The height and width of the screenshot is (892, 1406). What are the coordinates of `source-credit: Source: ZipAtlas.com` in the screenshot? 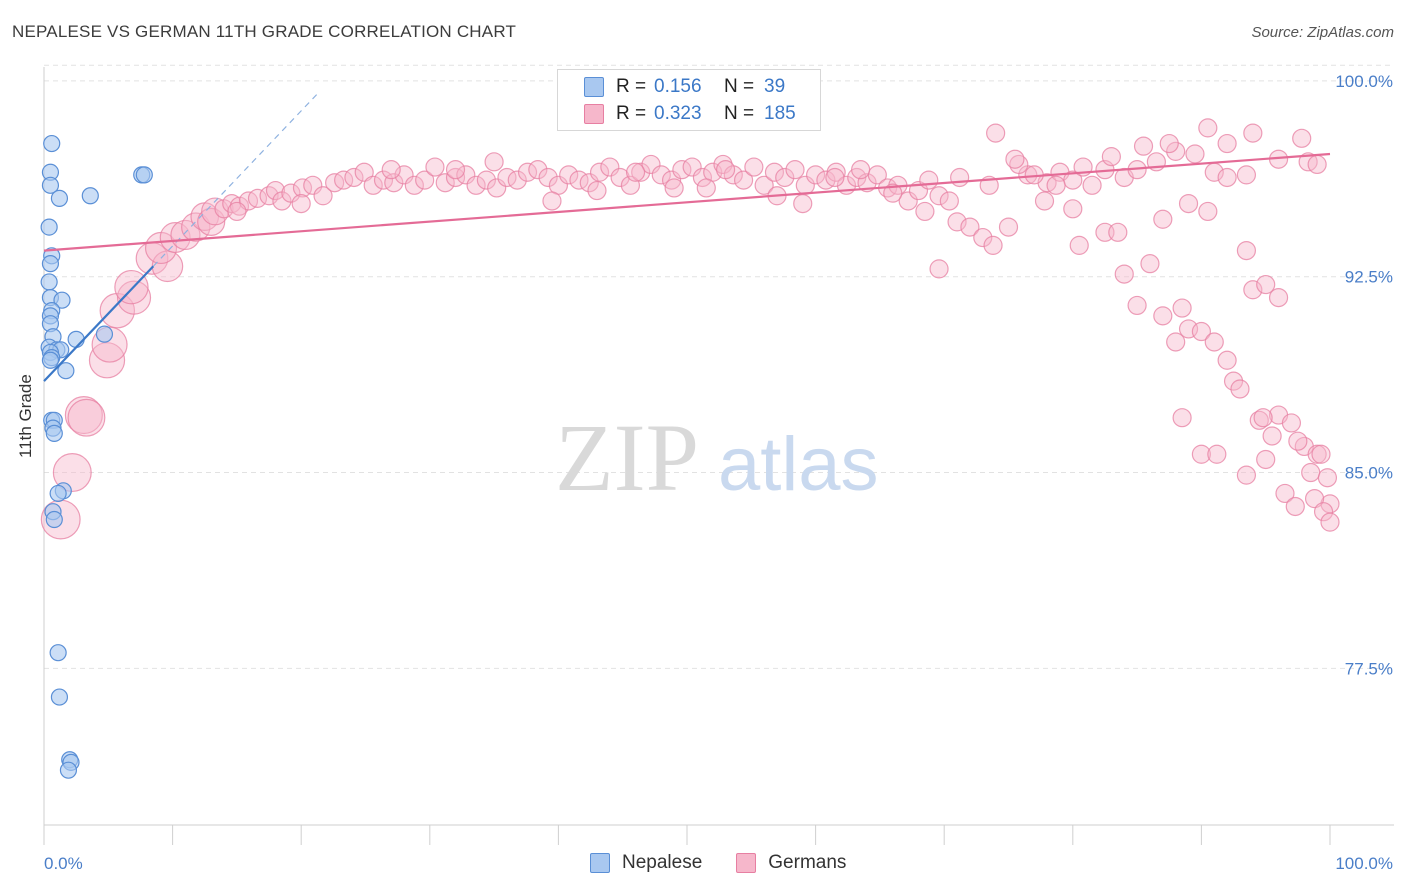 It's located at (1322, 32).